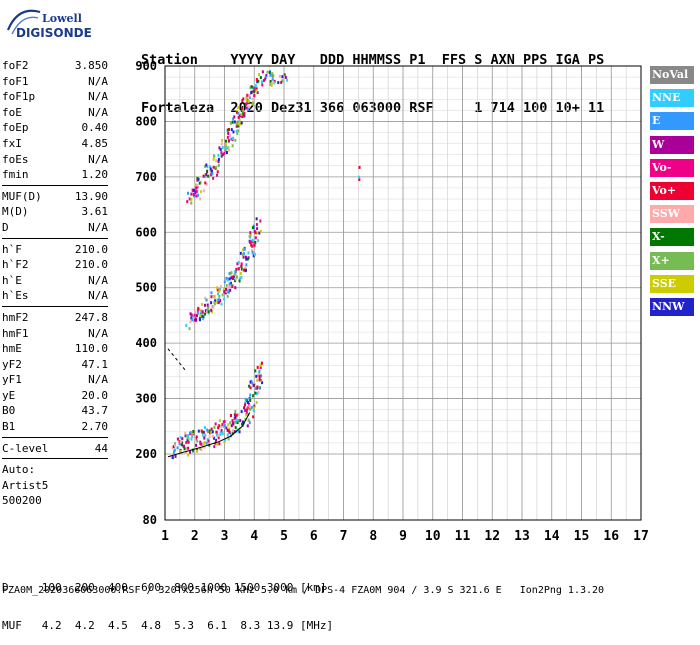 The image size is (700, 645). What do you see at coordinates (492, 536) in the screenshot?
I see `x-tick-label: 12` at bounding box center [492, 536].